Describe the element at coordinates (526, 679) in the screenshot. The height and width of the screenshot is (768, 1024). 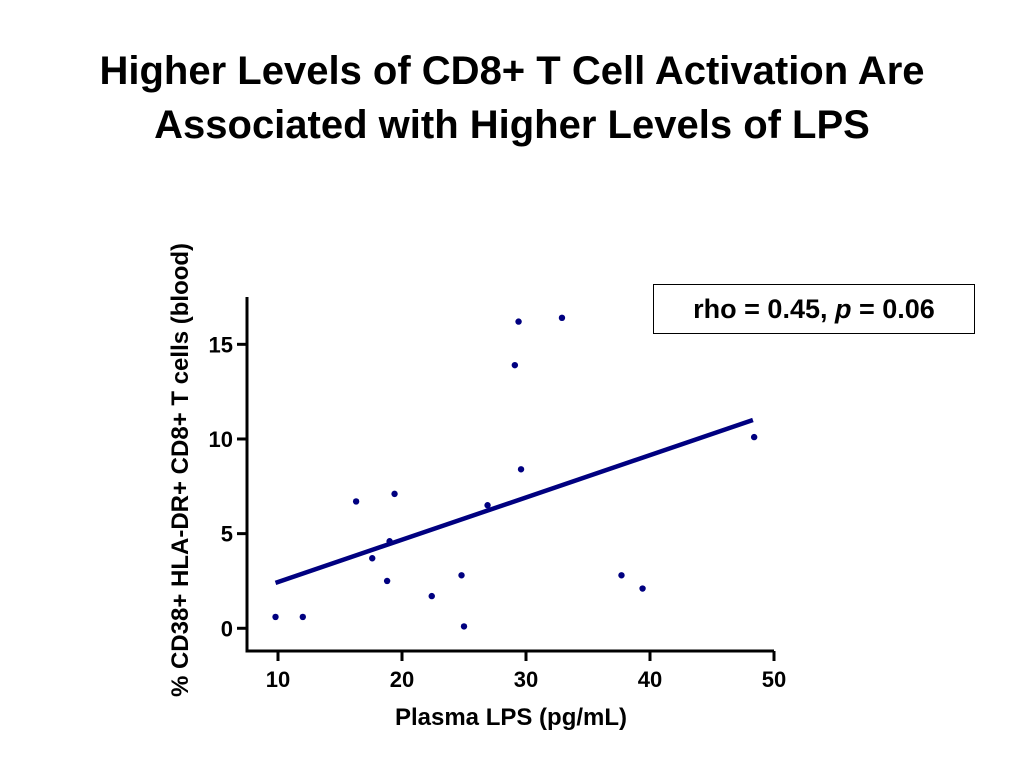
I see `x-tick-label: 30` at that location.